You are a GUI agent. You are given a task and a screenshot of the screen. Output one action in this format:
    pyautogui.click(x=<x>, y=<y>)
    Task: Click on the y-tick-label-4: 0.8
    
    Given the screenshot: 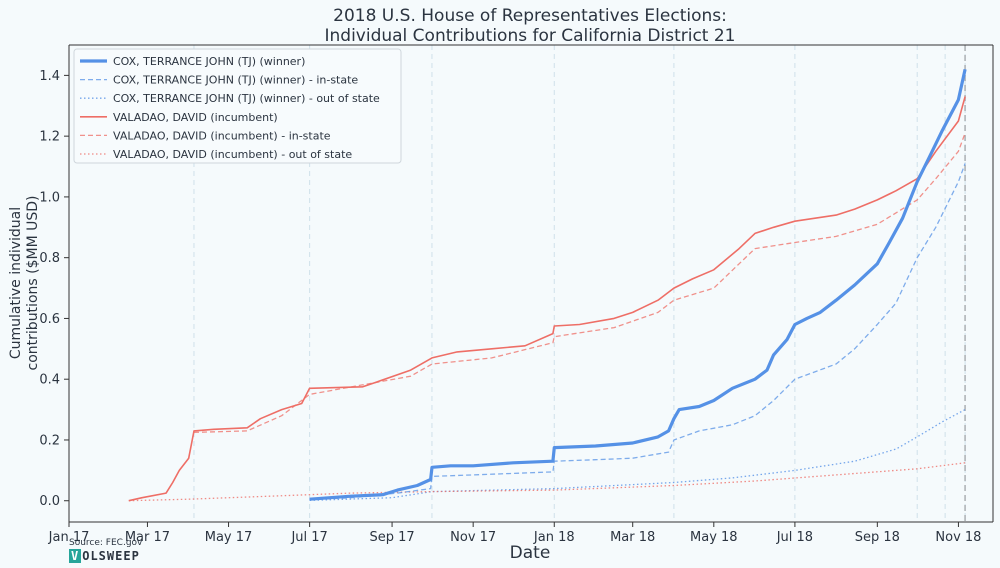 What is the action you would take?
    pyautogui.click(x=49, y=258)
    